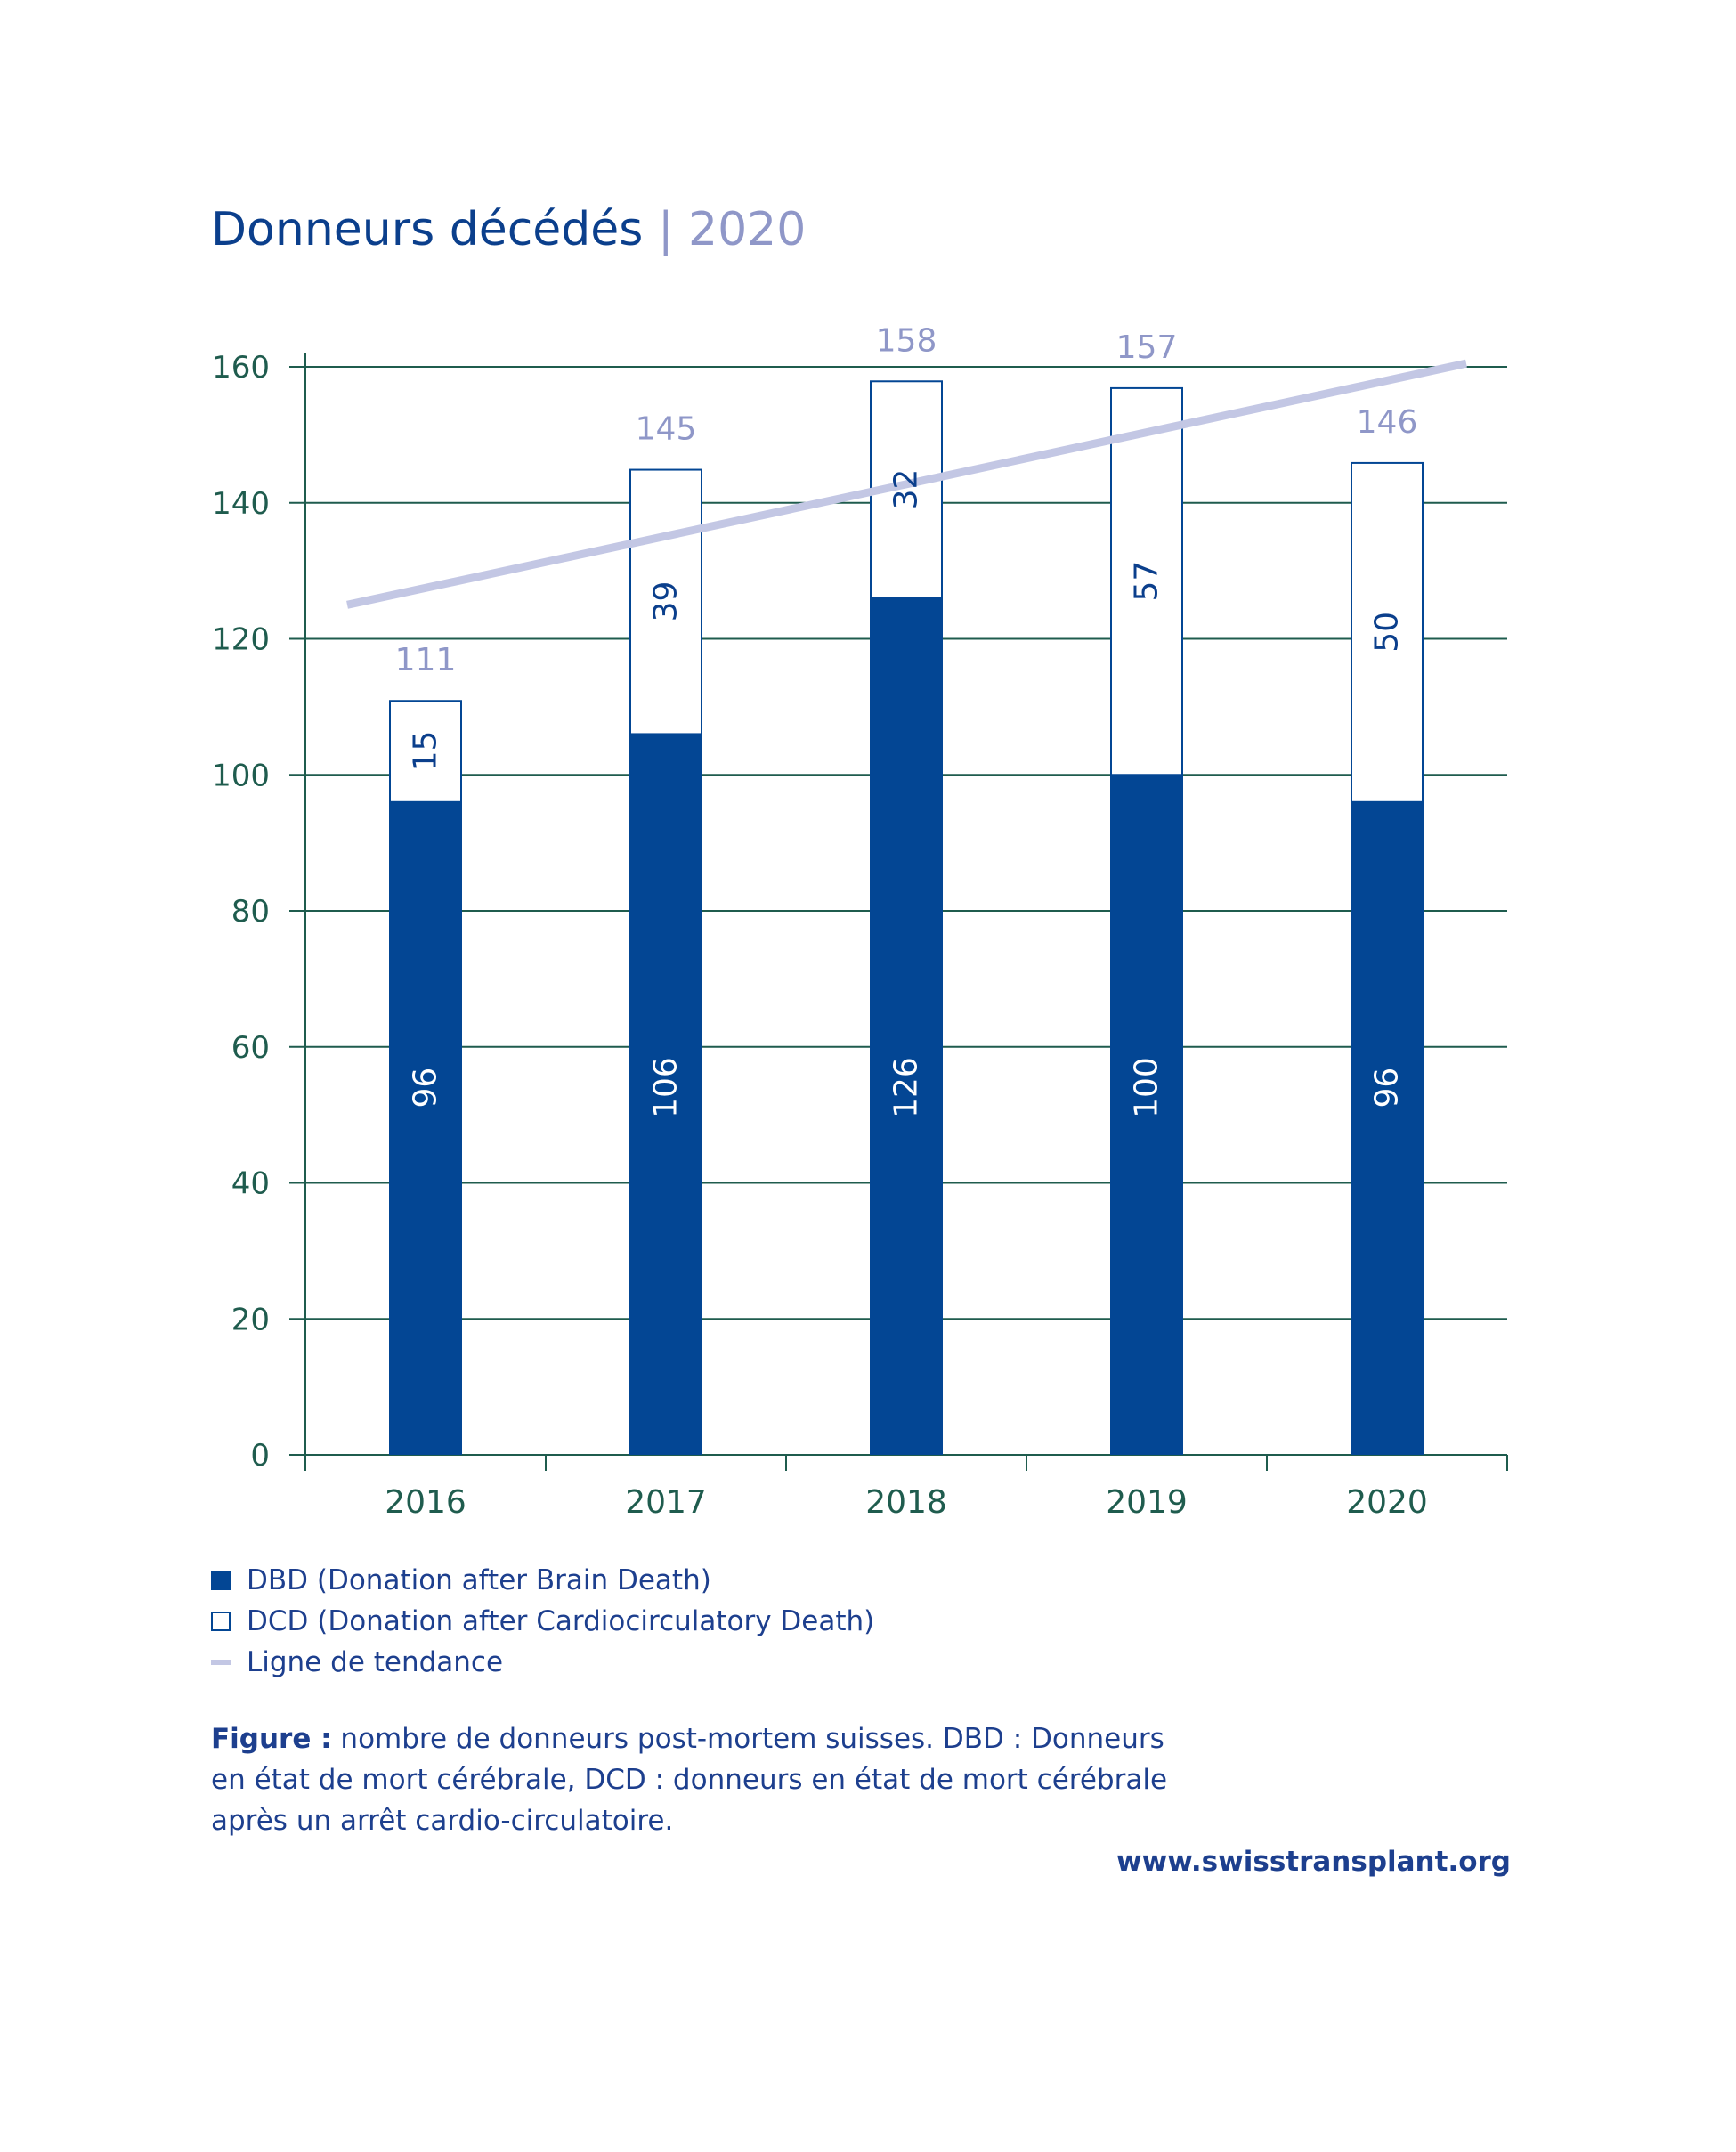  I want to click on trend-line, so click(906, 484).